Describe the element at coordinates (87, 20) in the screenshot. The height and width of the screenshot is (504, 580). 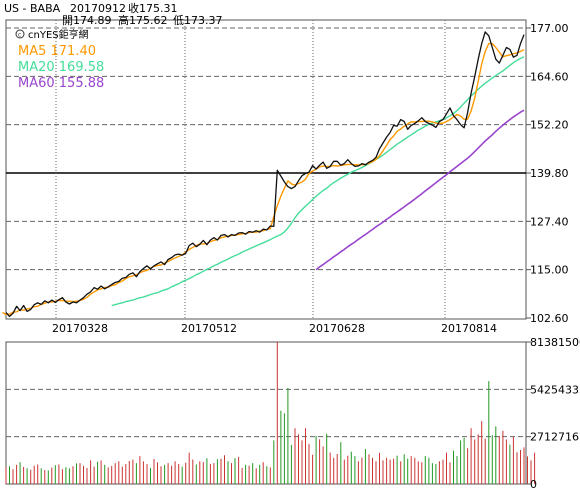
I see `open-price-label: 開174.89` at that location.